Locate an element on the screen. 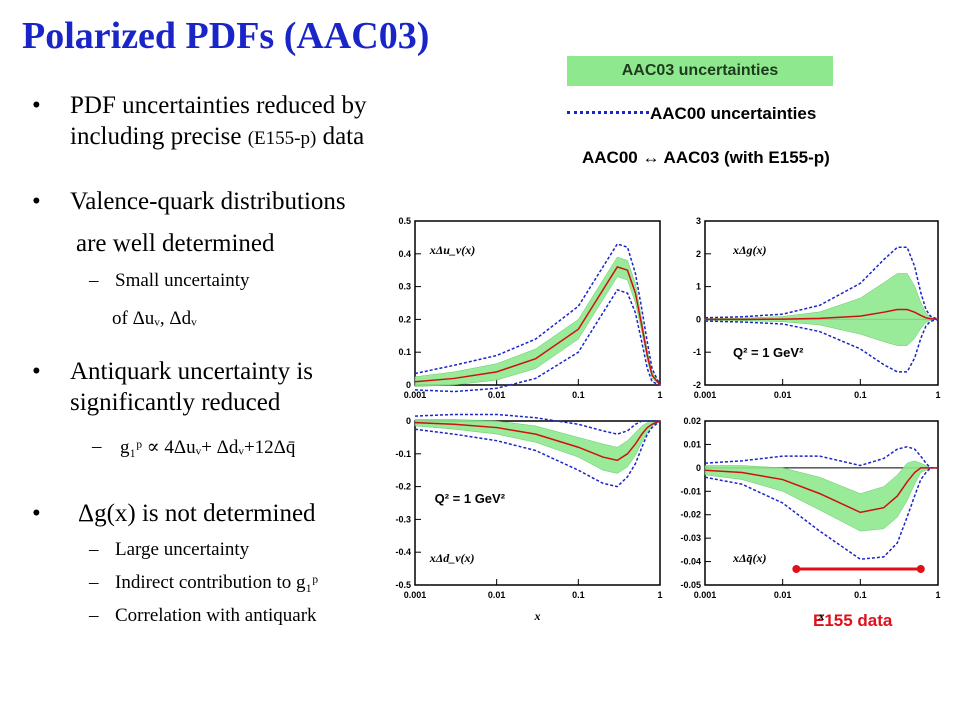 The width and height of the screenshot is (960, 720). bullet-text: including precise is located at coordinates (159, 136).